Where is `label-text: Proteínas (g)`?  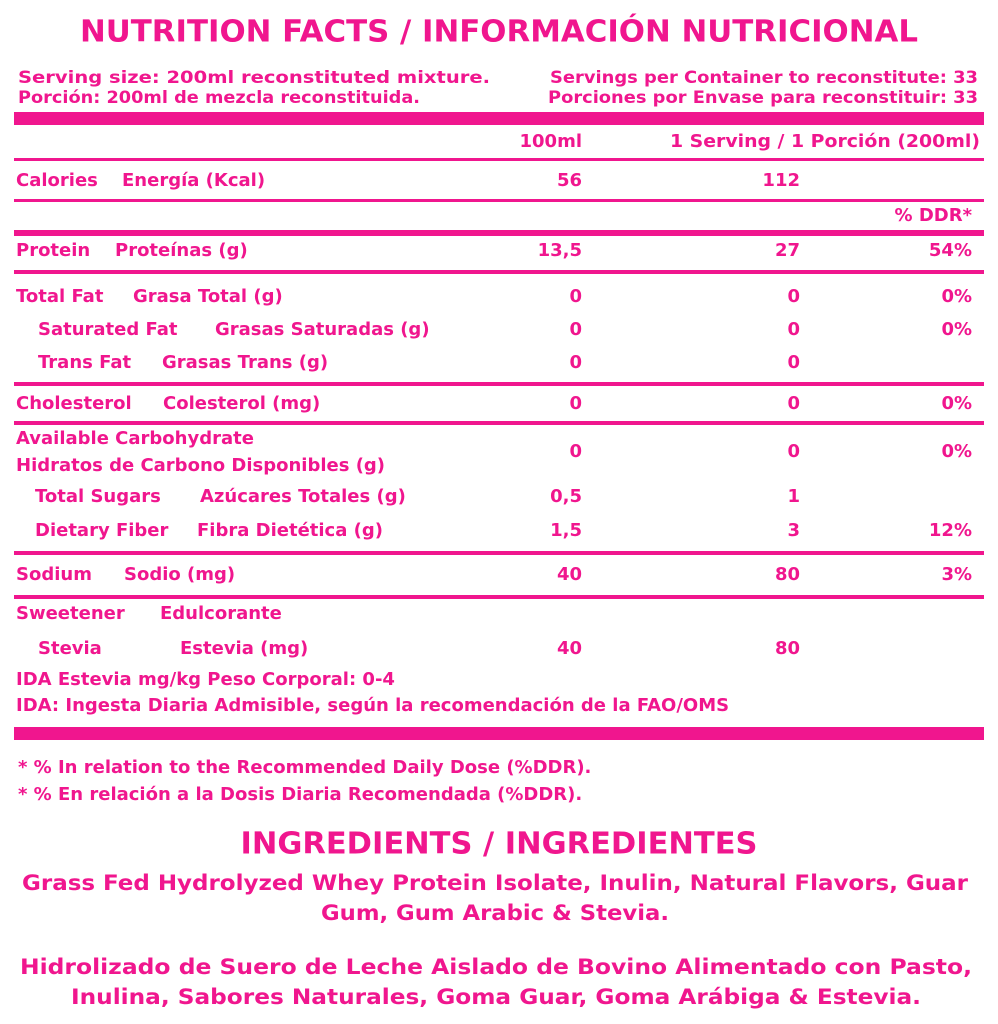
label-text: Proteínas (g) is located at coordinates (181, 250).